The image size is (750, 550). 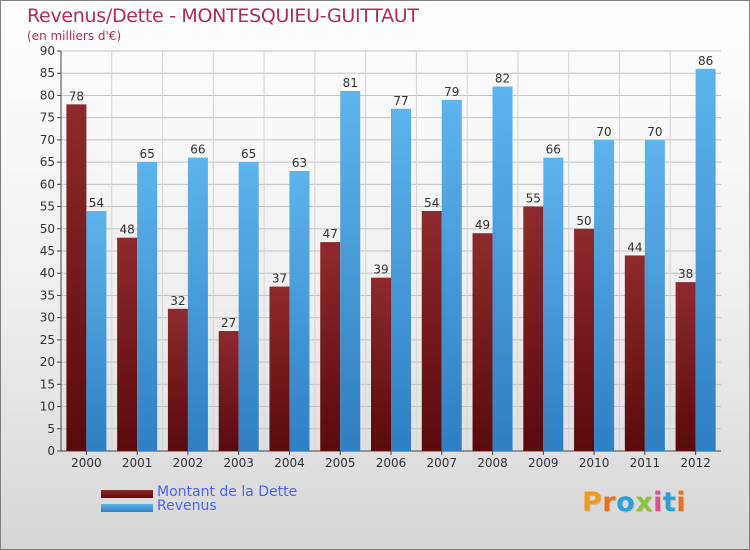 What do you see at coordinates (47, 318) in the screenshot?
I see `y-tick-label: 30` at bounding box center [47, 318].